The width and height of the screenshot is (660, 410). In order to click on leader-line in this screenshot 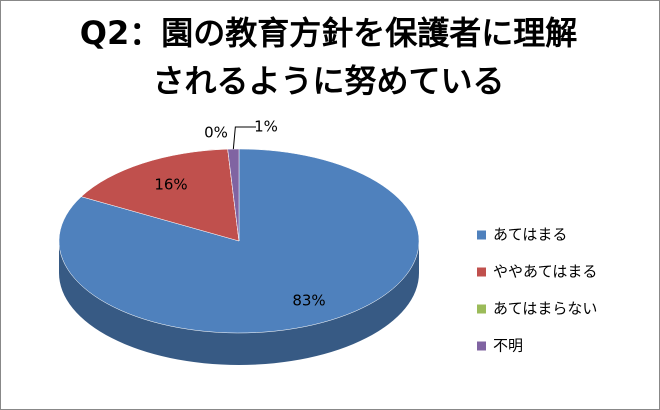, I will do `click(244, 138)`.